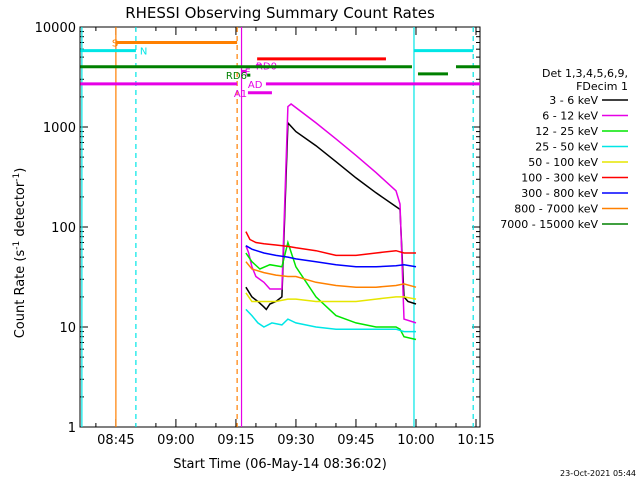  Describe the element at coordinates (295, 440) in the screenshot. I see `x-tick-label: 09:30` at that location.